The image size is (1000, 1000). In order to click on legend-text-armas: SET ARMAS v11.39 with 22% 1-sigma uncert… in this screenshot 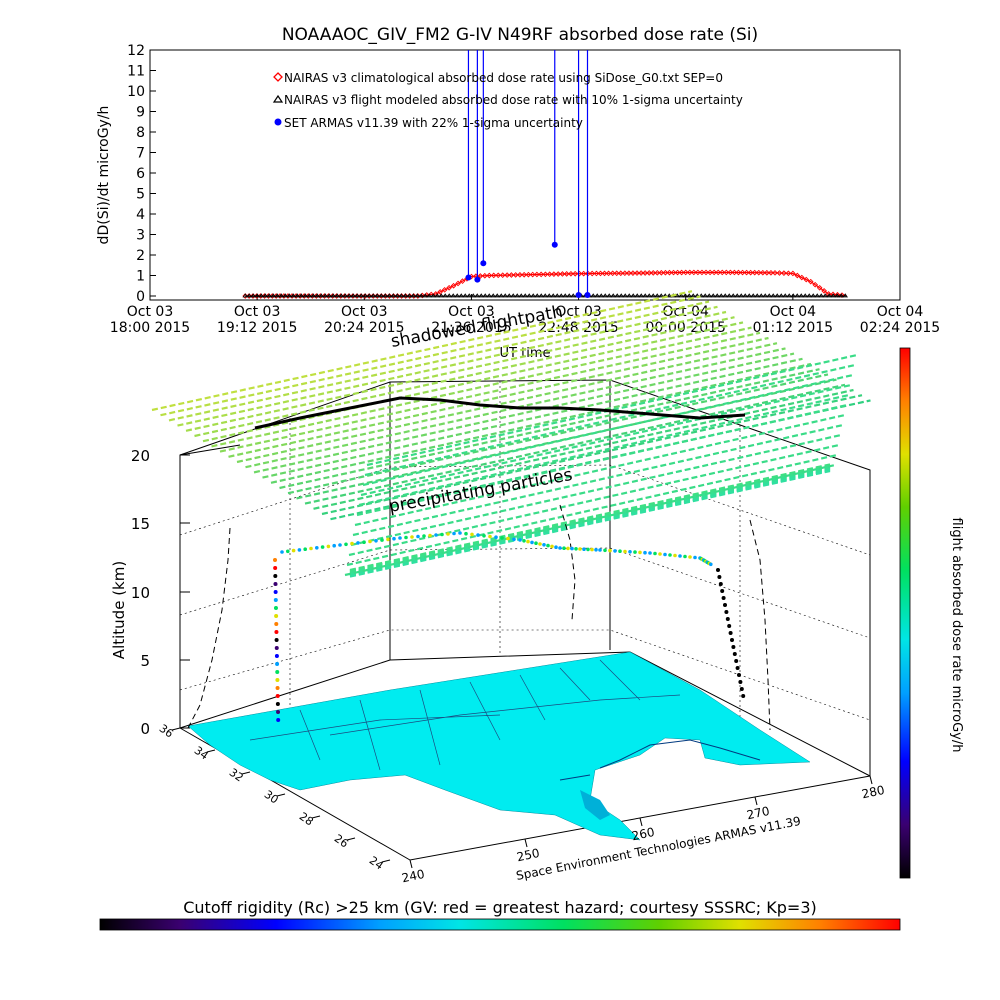, I will do `click(433, 123)`.